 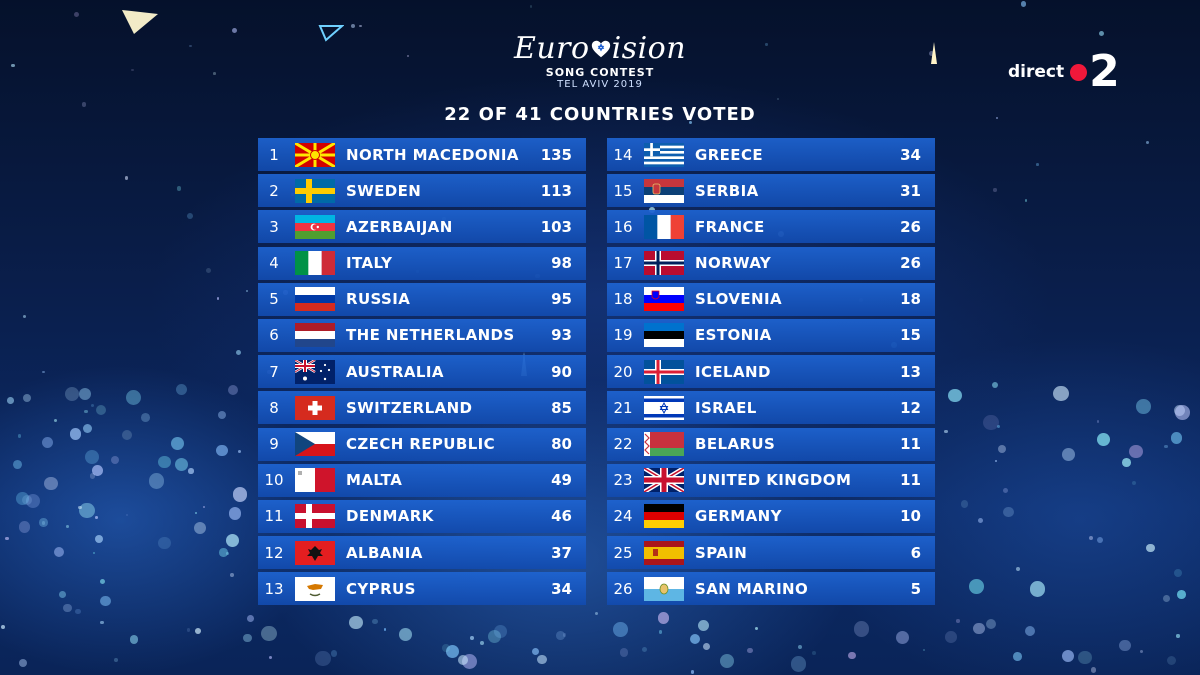 I want to click on broadcaster-logo: direct 2, so click(x=1064, y=72).